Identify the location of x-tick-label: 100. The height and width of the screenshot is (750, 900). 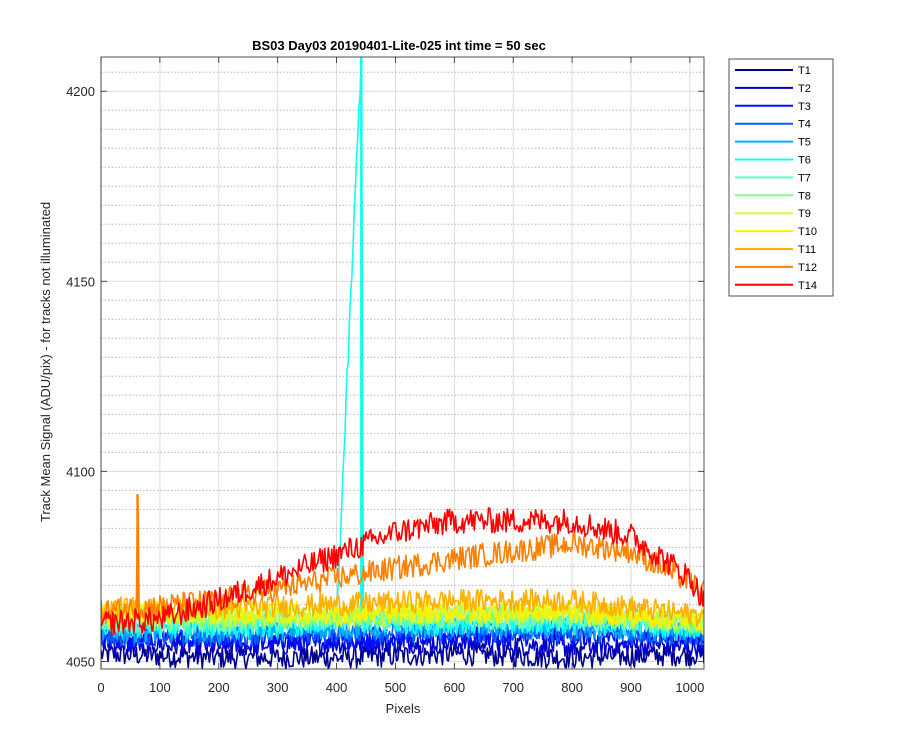
(160, 687).